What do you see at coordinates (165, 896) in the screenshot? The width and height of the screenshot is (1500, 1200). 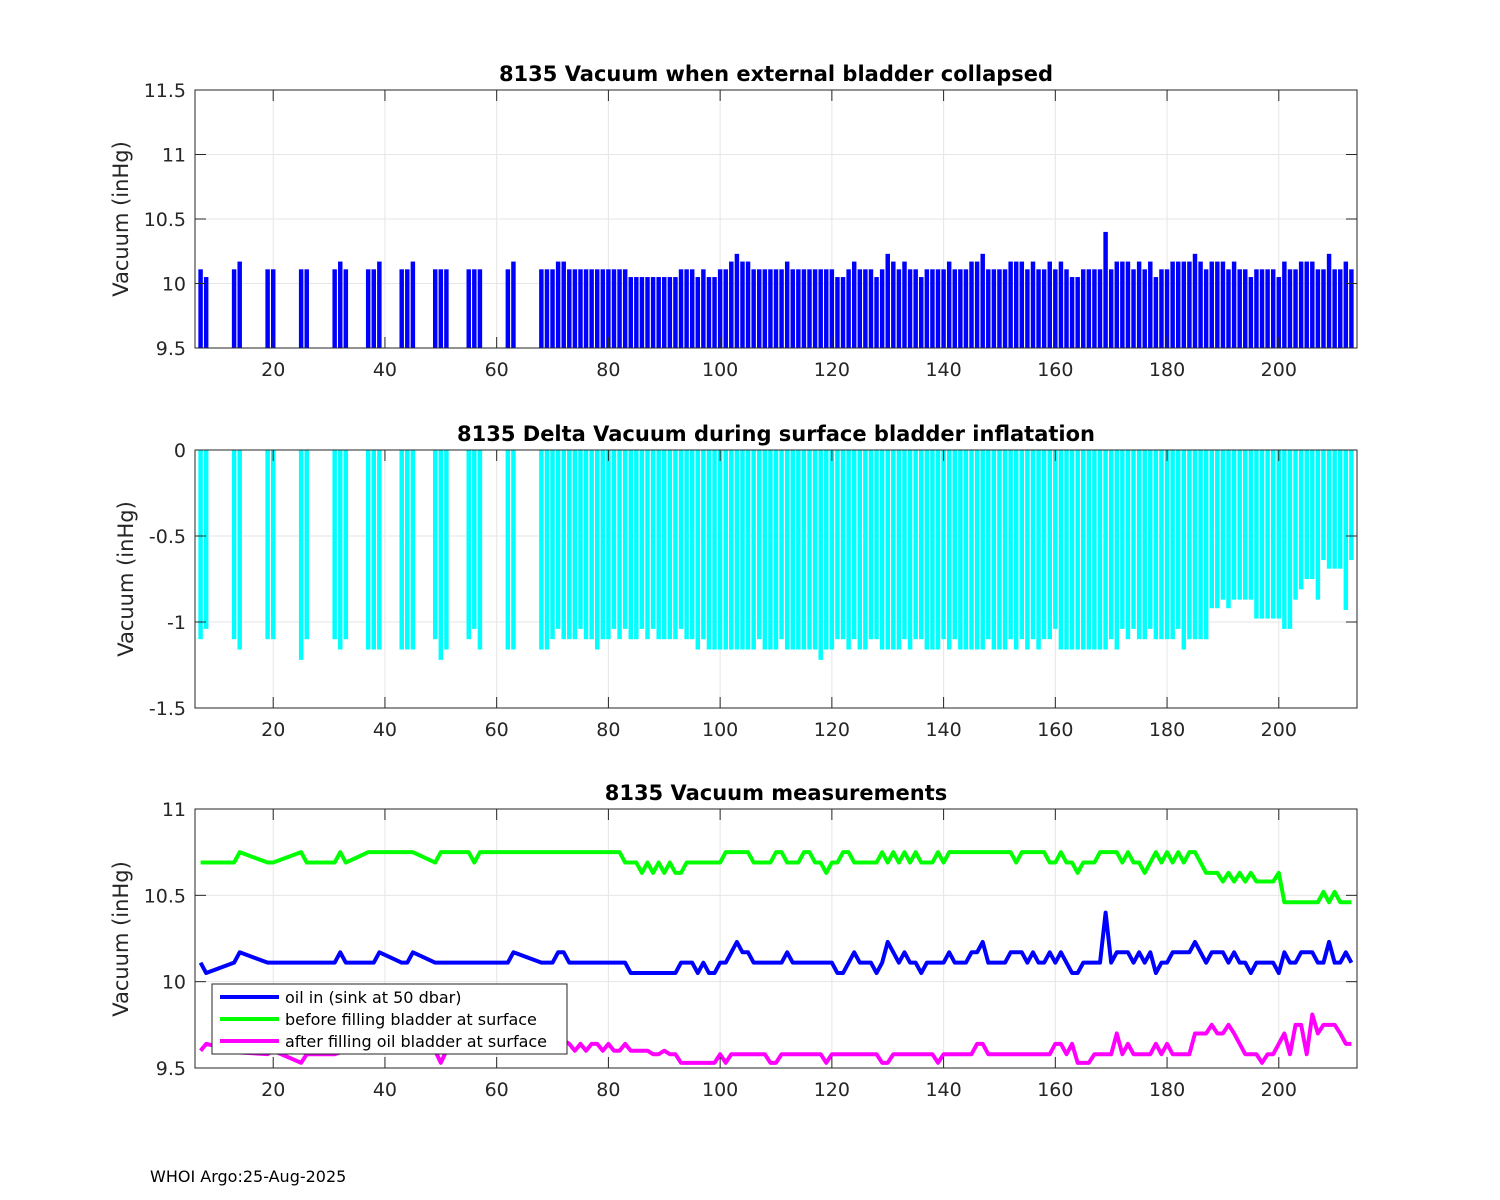 I see `y-tick-label: 10.5` at bounding box center [165, 896].